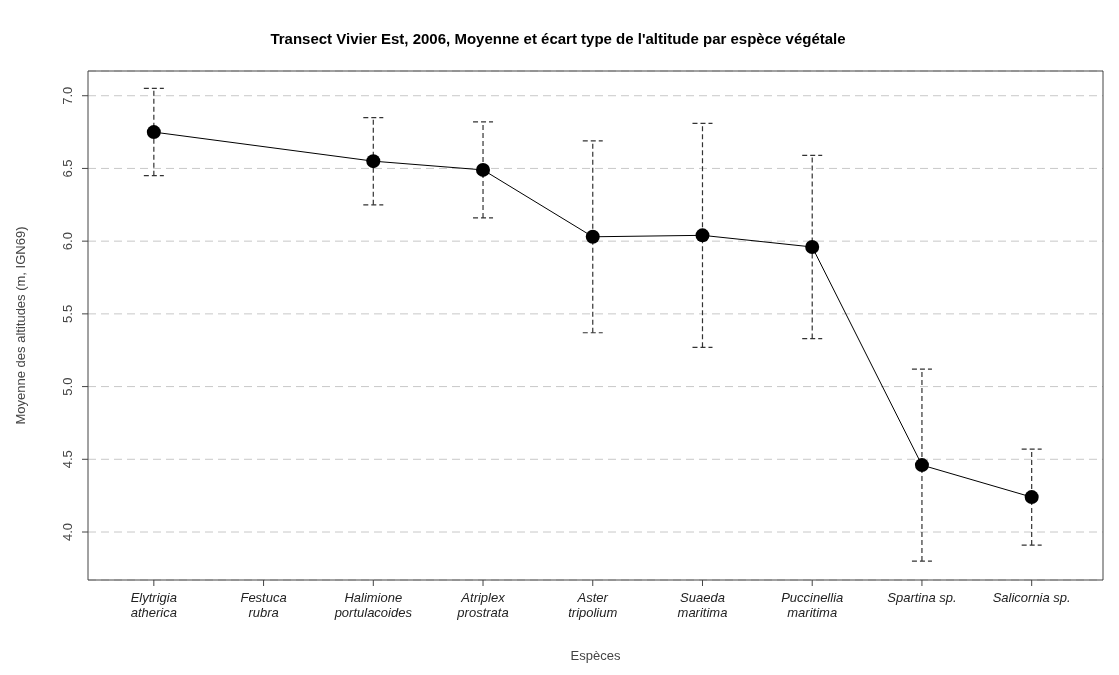 The image size is (1119, 675). Describe the element at coordinates (67, 459) in the screenshot. I see `y-tick-label: 4.5` at that location.